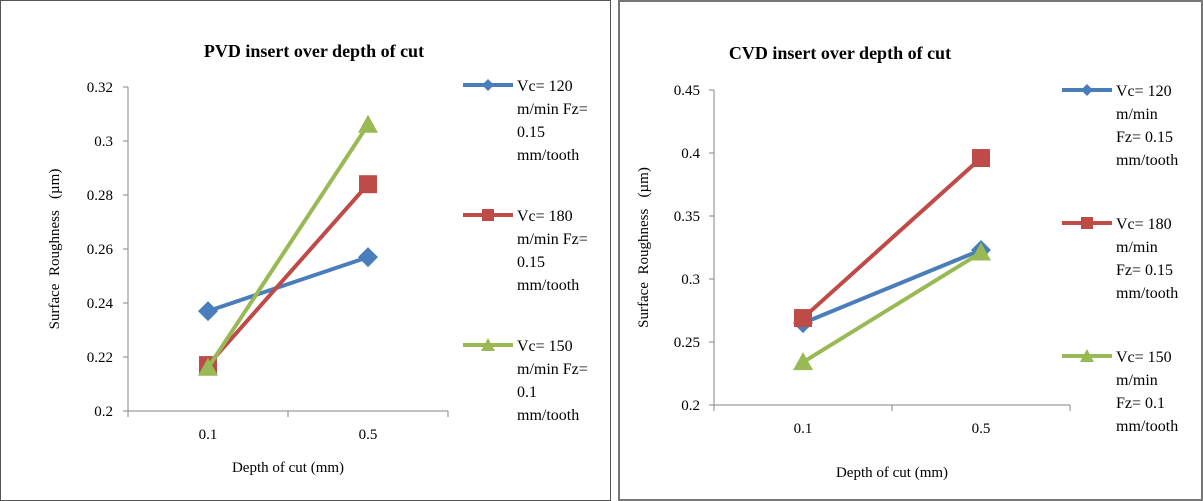  What do you see at coordinates (527, 392) in the screenshot?
I see `legend-label-line: 0.1` at bounding box center [527, 392].